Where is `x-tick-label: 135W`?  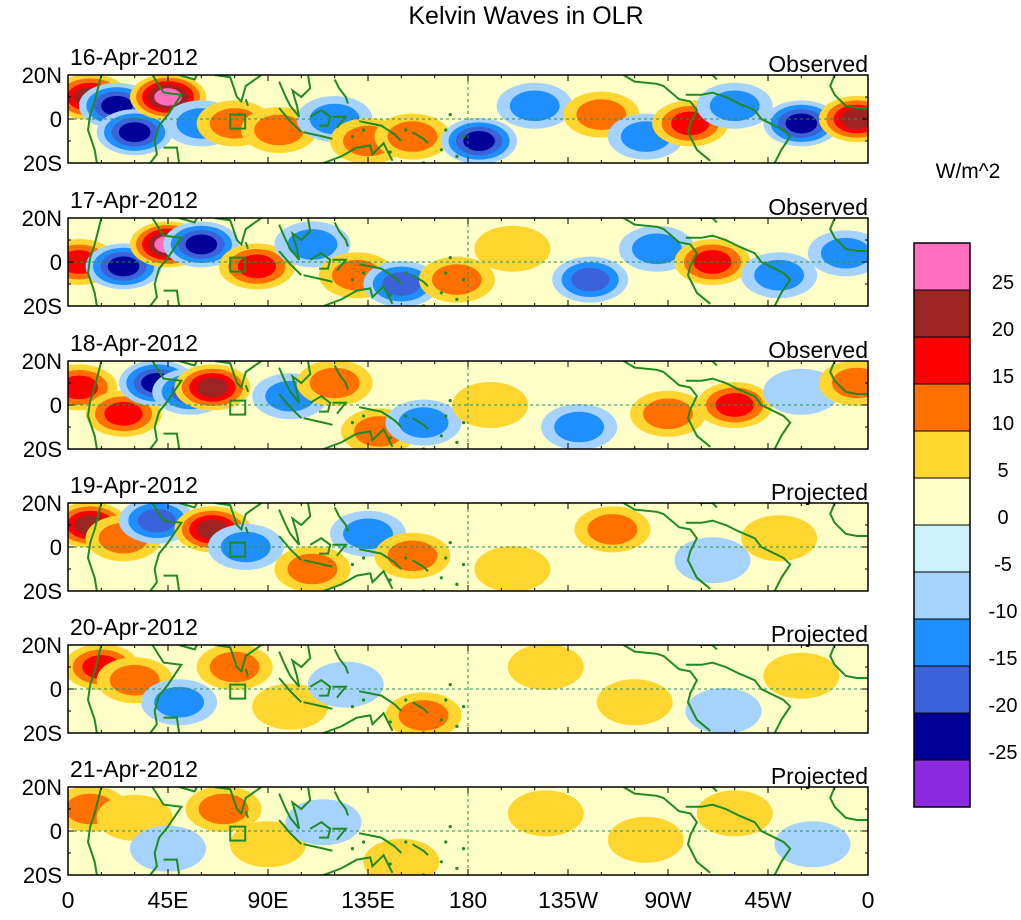 x-tick-label: 135W is located at coordinates (568, 900).